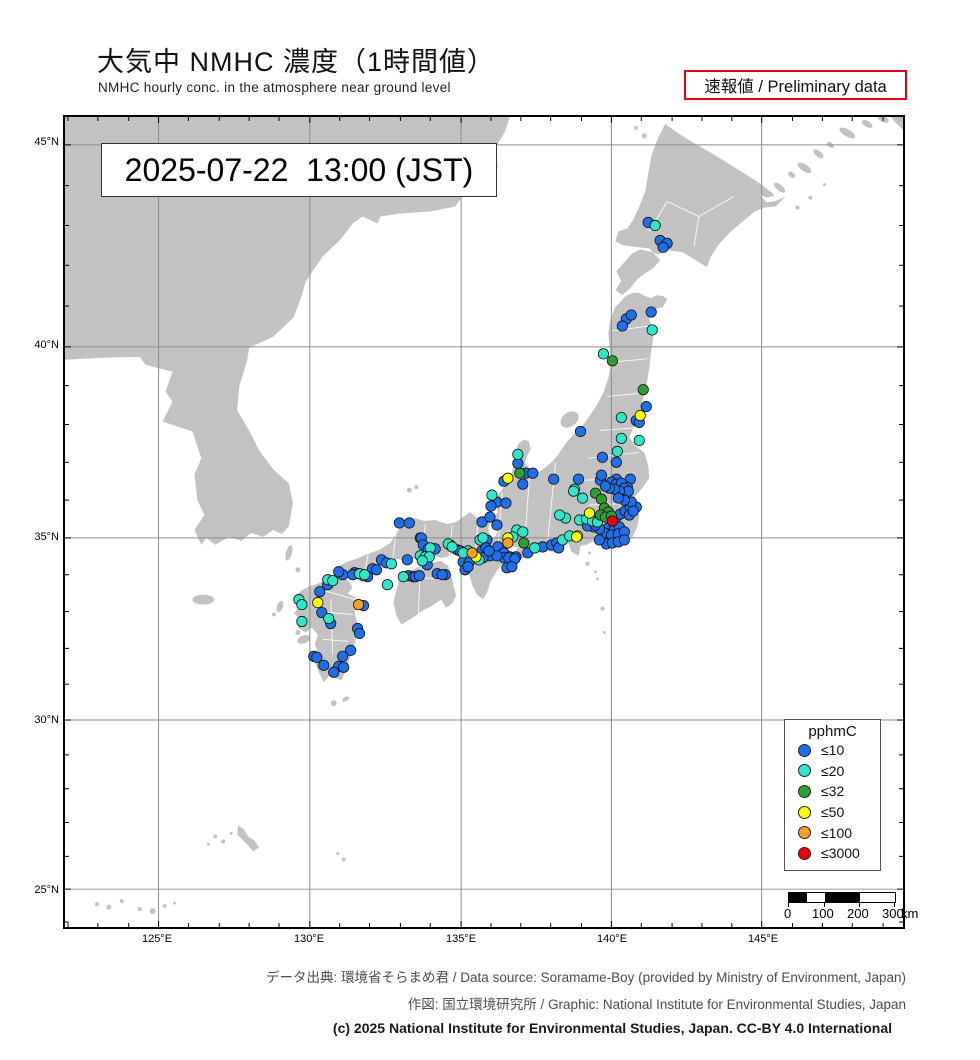 The height and width of the screenshot is (1060, 980). Describe the element at coordinates (840, 853) in the screenshot. I see `legend-item-label: ≤3000` at that location.